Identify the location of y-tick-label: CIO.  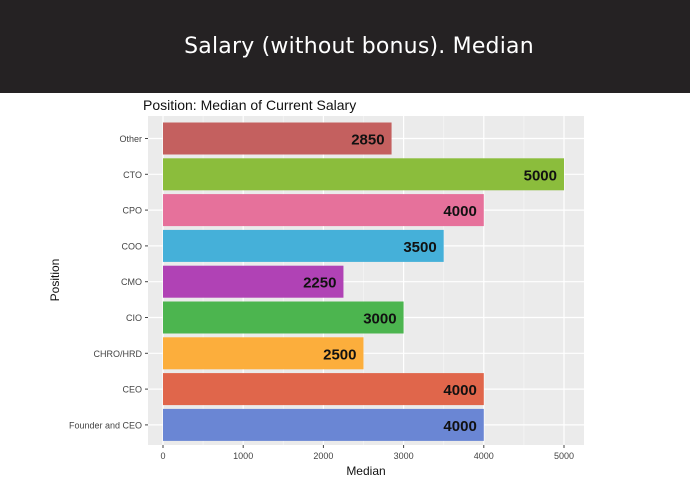
(134, 318).